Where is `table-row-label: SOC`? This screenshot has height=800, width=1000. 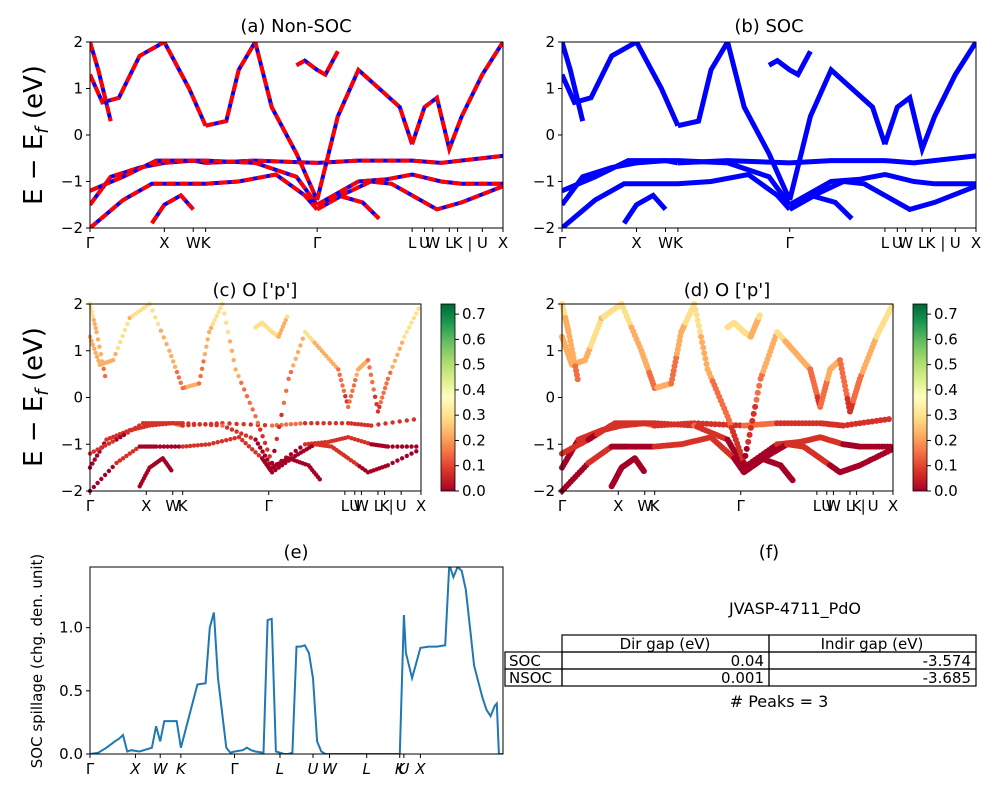 table-row-label: SOC is located at coordinates (525, 661).